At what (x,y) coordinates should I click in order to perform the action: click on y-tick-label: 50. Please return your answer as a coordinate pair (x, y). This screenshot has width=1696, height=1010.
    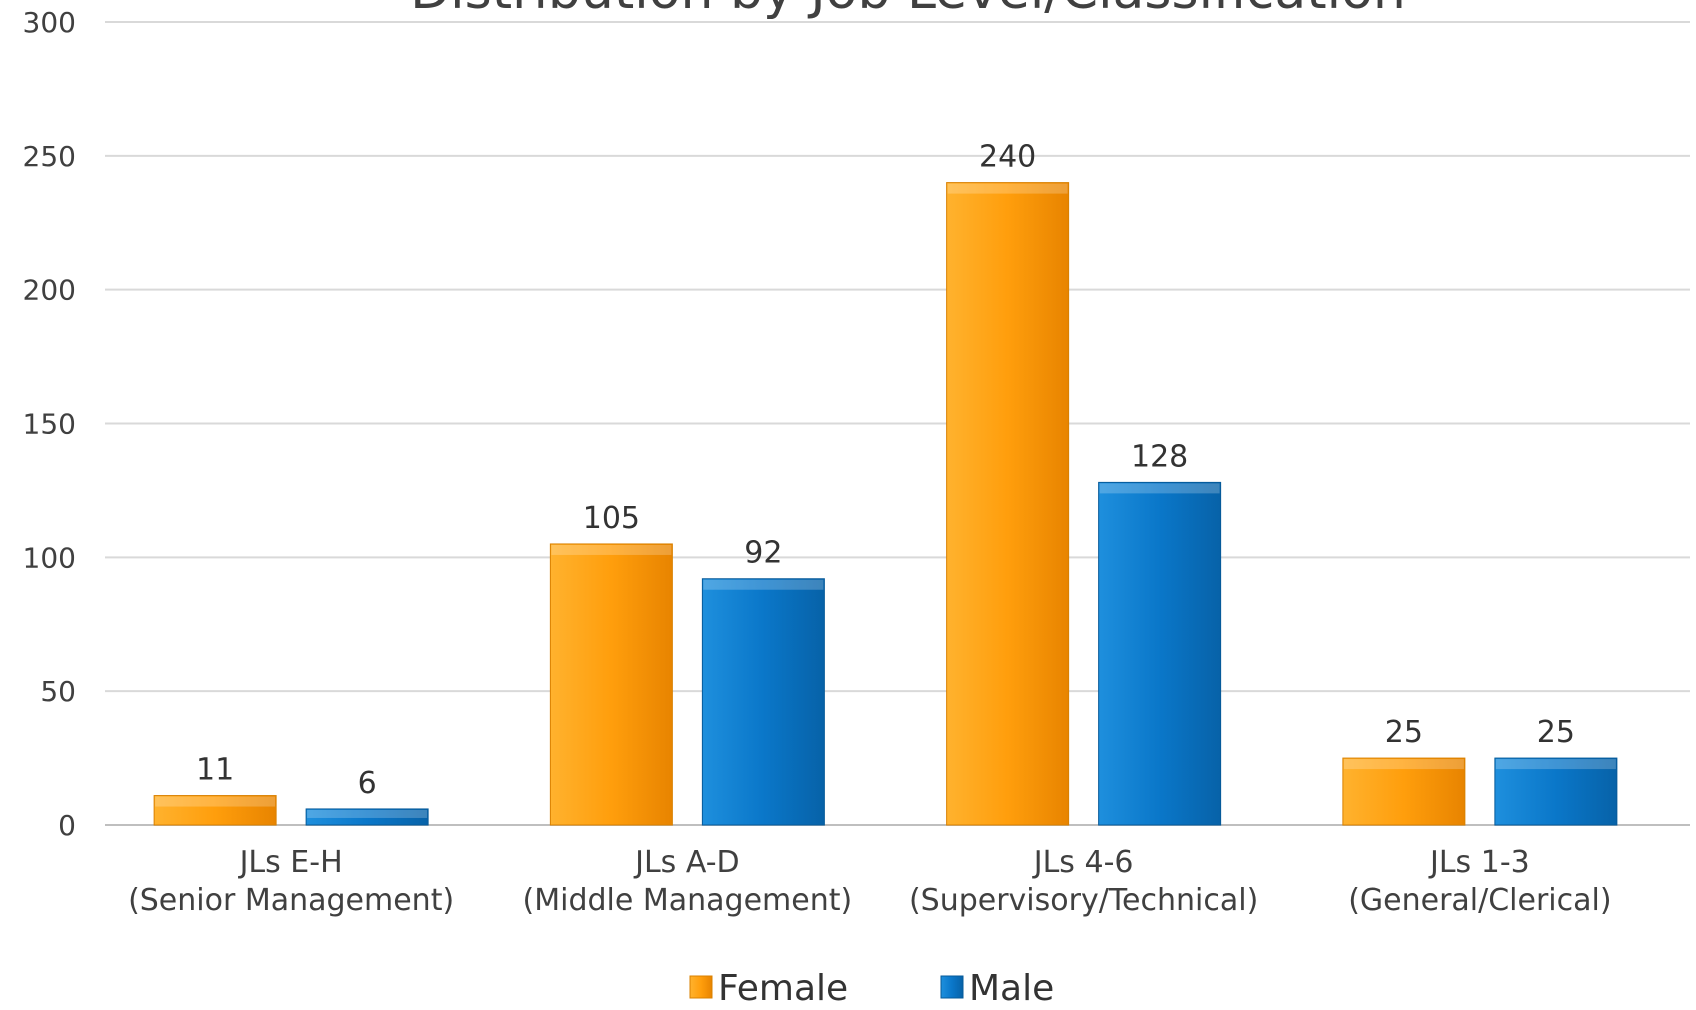
    Looking at the image, I should click on (58, 691).